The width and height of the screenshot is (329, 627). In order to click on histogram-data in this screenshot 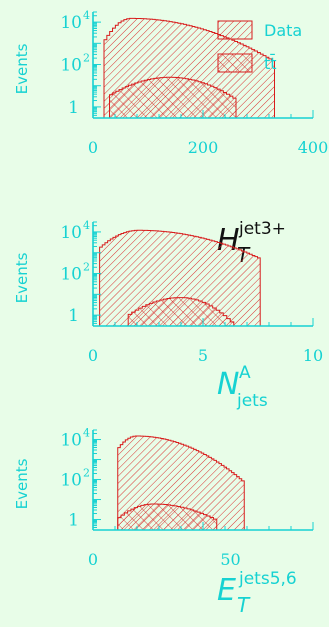, I will do `click(180, 278)`.